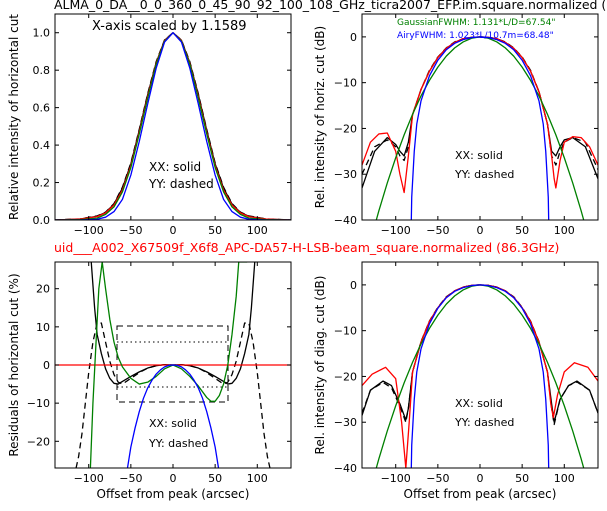 This screenshot has width=607, height=511. What do you see at coordinates (396, 230) in the screenshot?
I see `p2-xtick-label: −100` at bounding box center [396, 230].